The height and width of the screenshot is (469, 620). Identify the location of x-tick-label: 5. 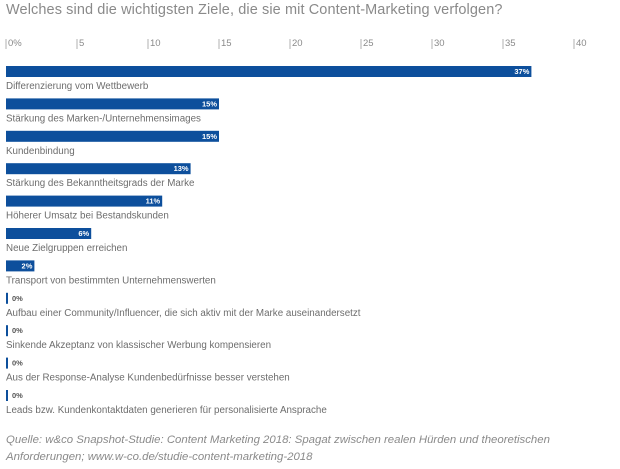
(81, 43).